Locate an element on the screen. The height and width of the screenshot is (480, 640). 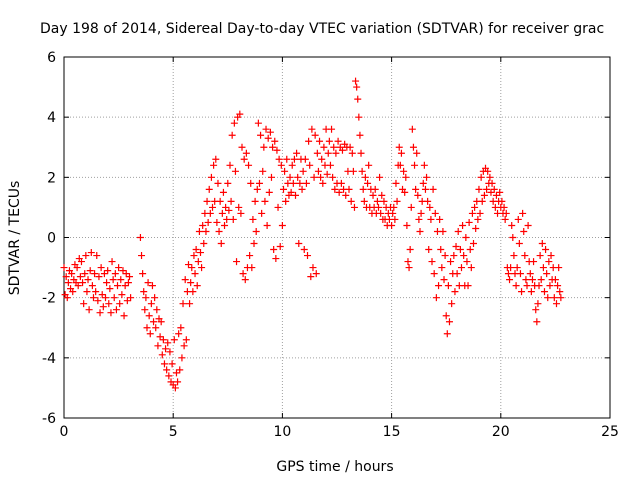
x-axis-label: GPS time / hours is located at coordinates (334, 467).